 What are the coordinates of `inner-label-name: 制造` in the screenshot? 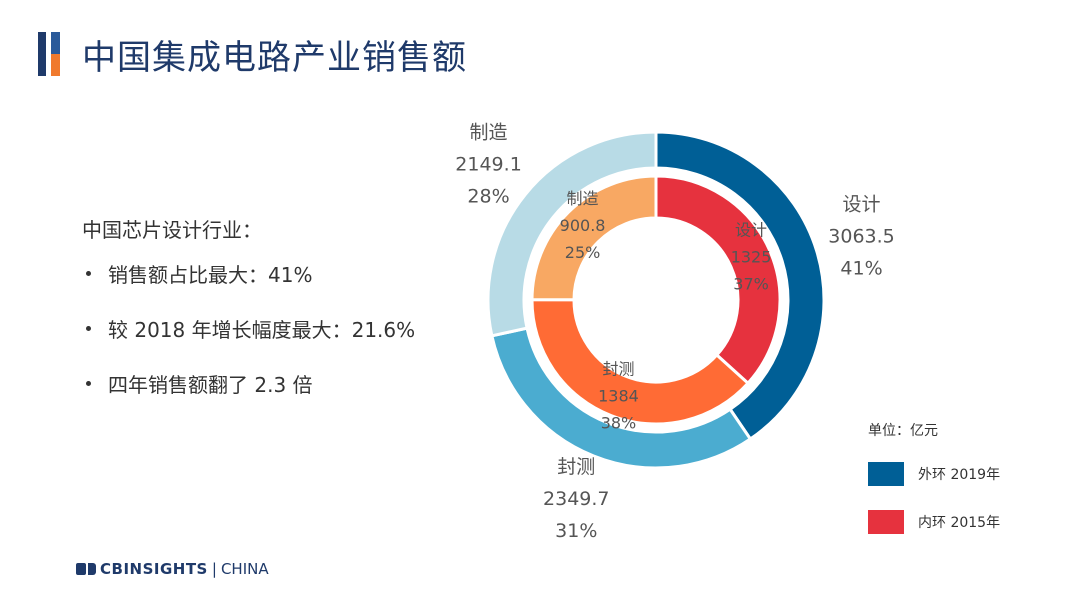 It's located at (583, 198).